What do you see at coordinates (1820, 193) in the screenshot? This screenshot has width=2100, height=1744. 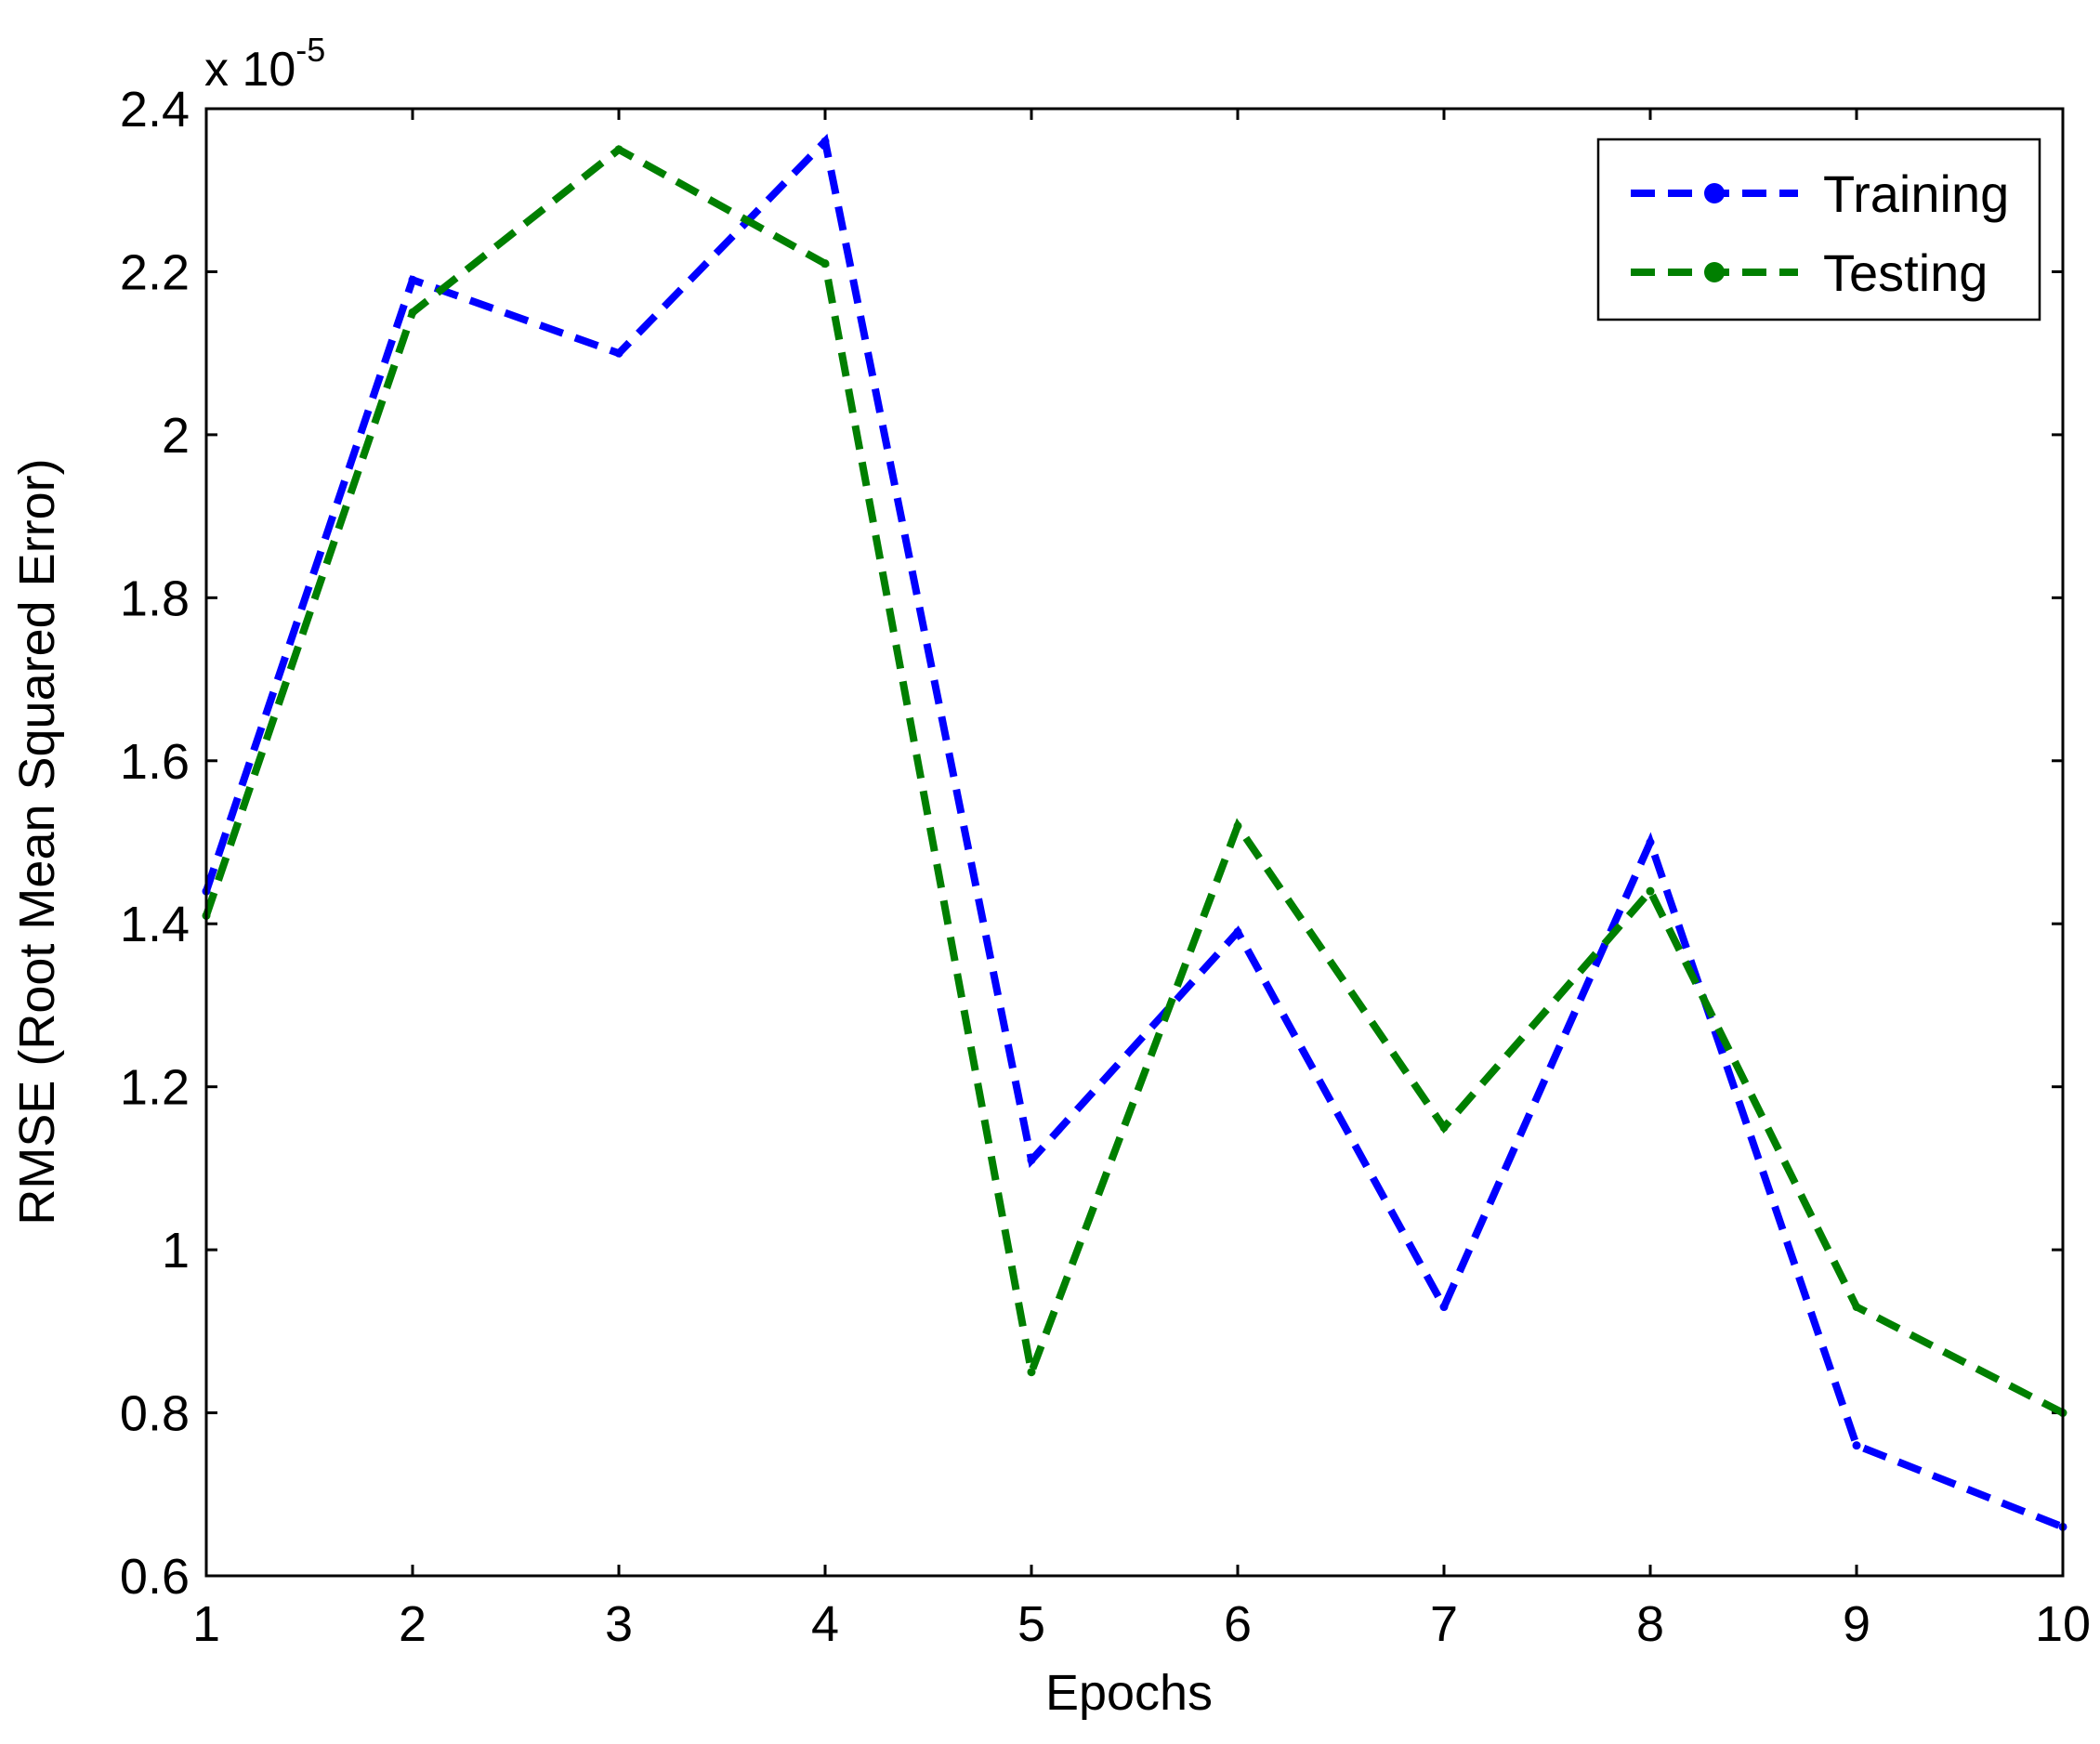 I see `legend-entry-training: Training` at bounding box center [1820, 193].